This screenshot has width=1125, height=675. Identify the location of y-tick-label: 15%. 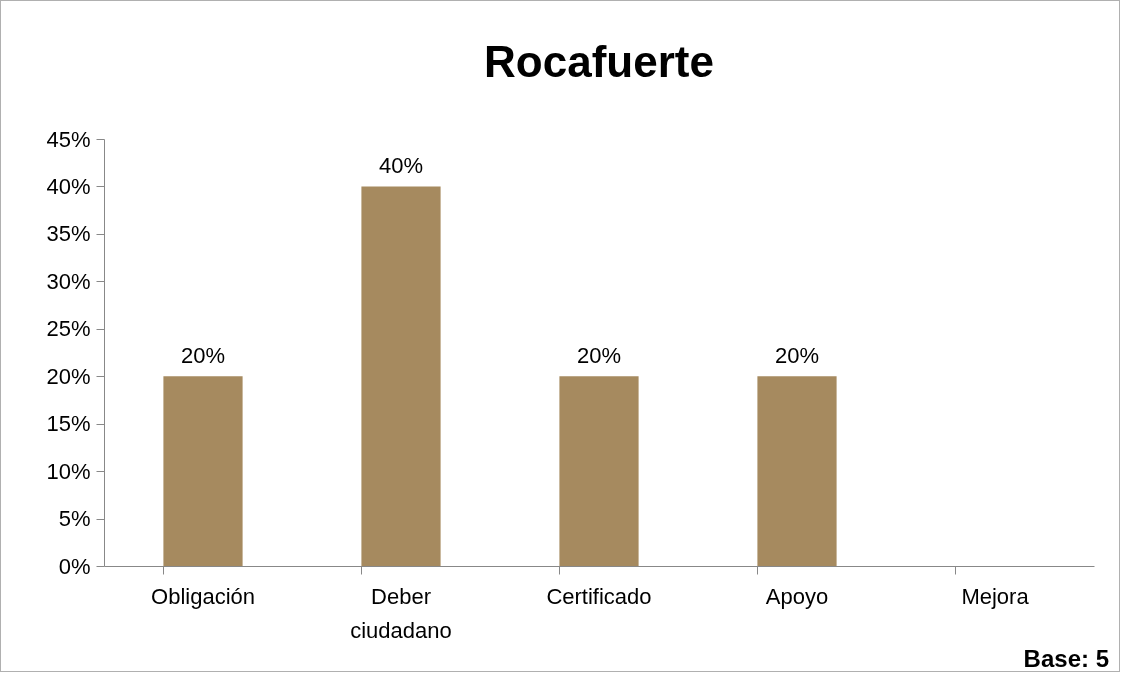
(68, 424).